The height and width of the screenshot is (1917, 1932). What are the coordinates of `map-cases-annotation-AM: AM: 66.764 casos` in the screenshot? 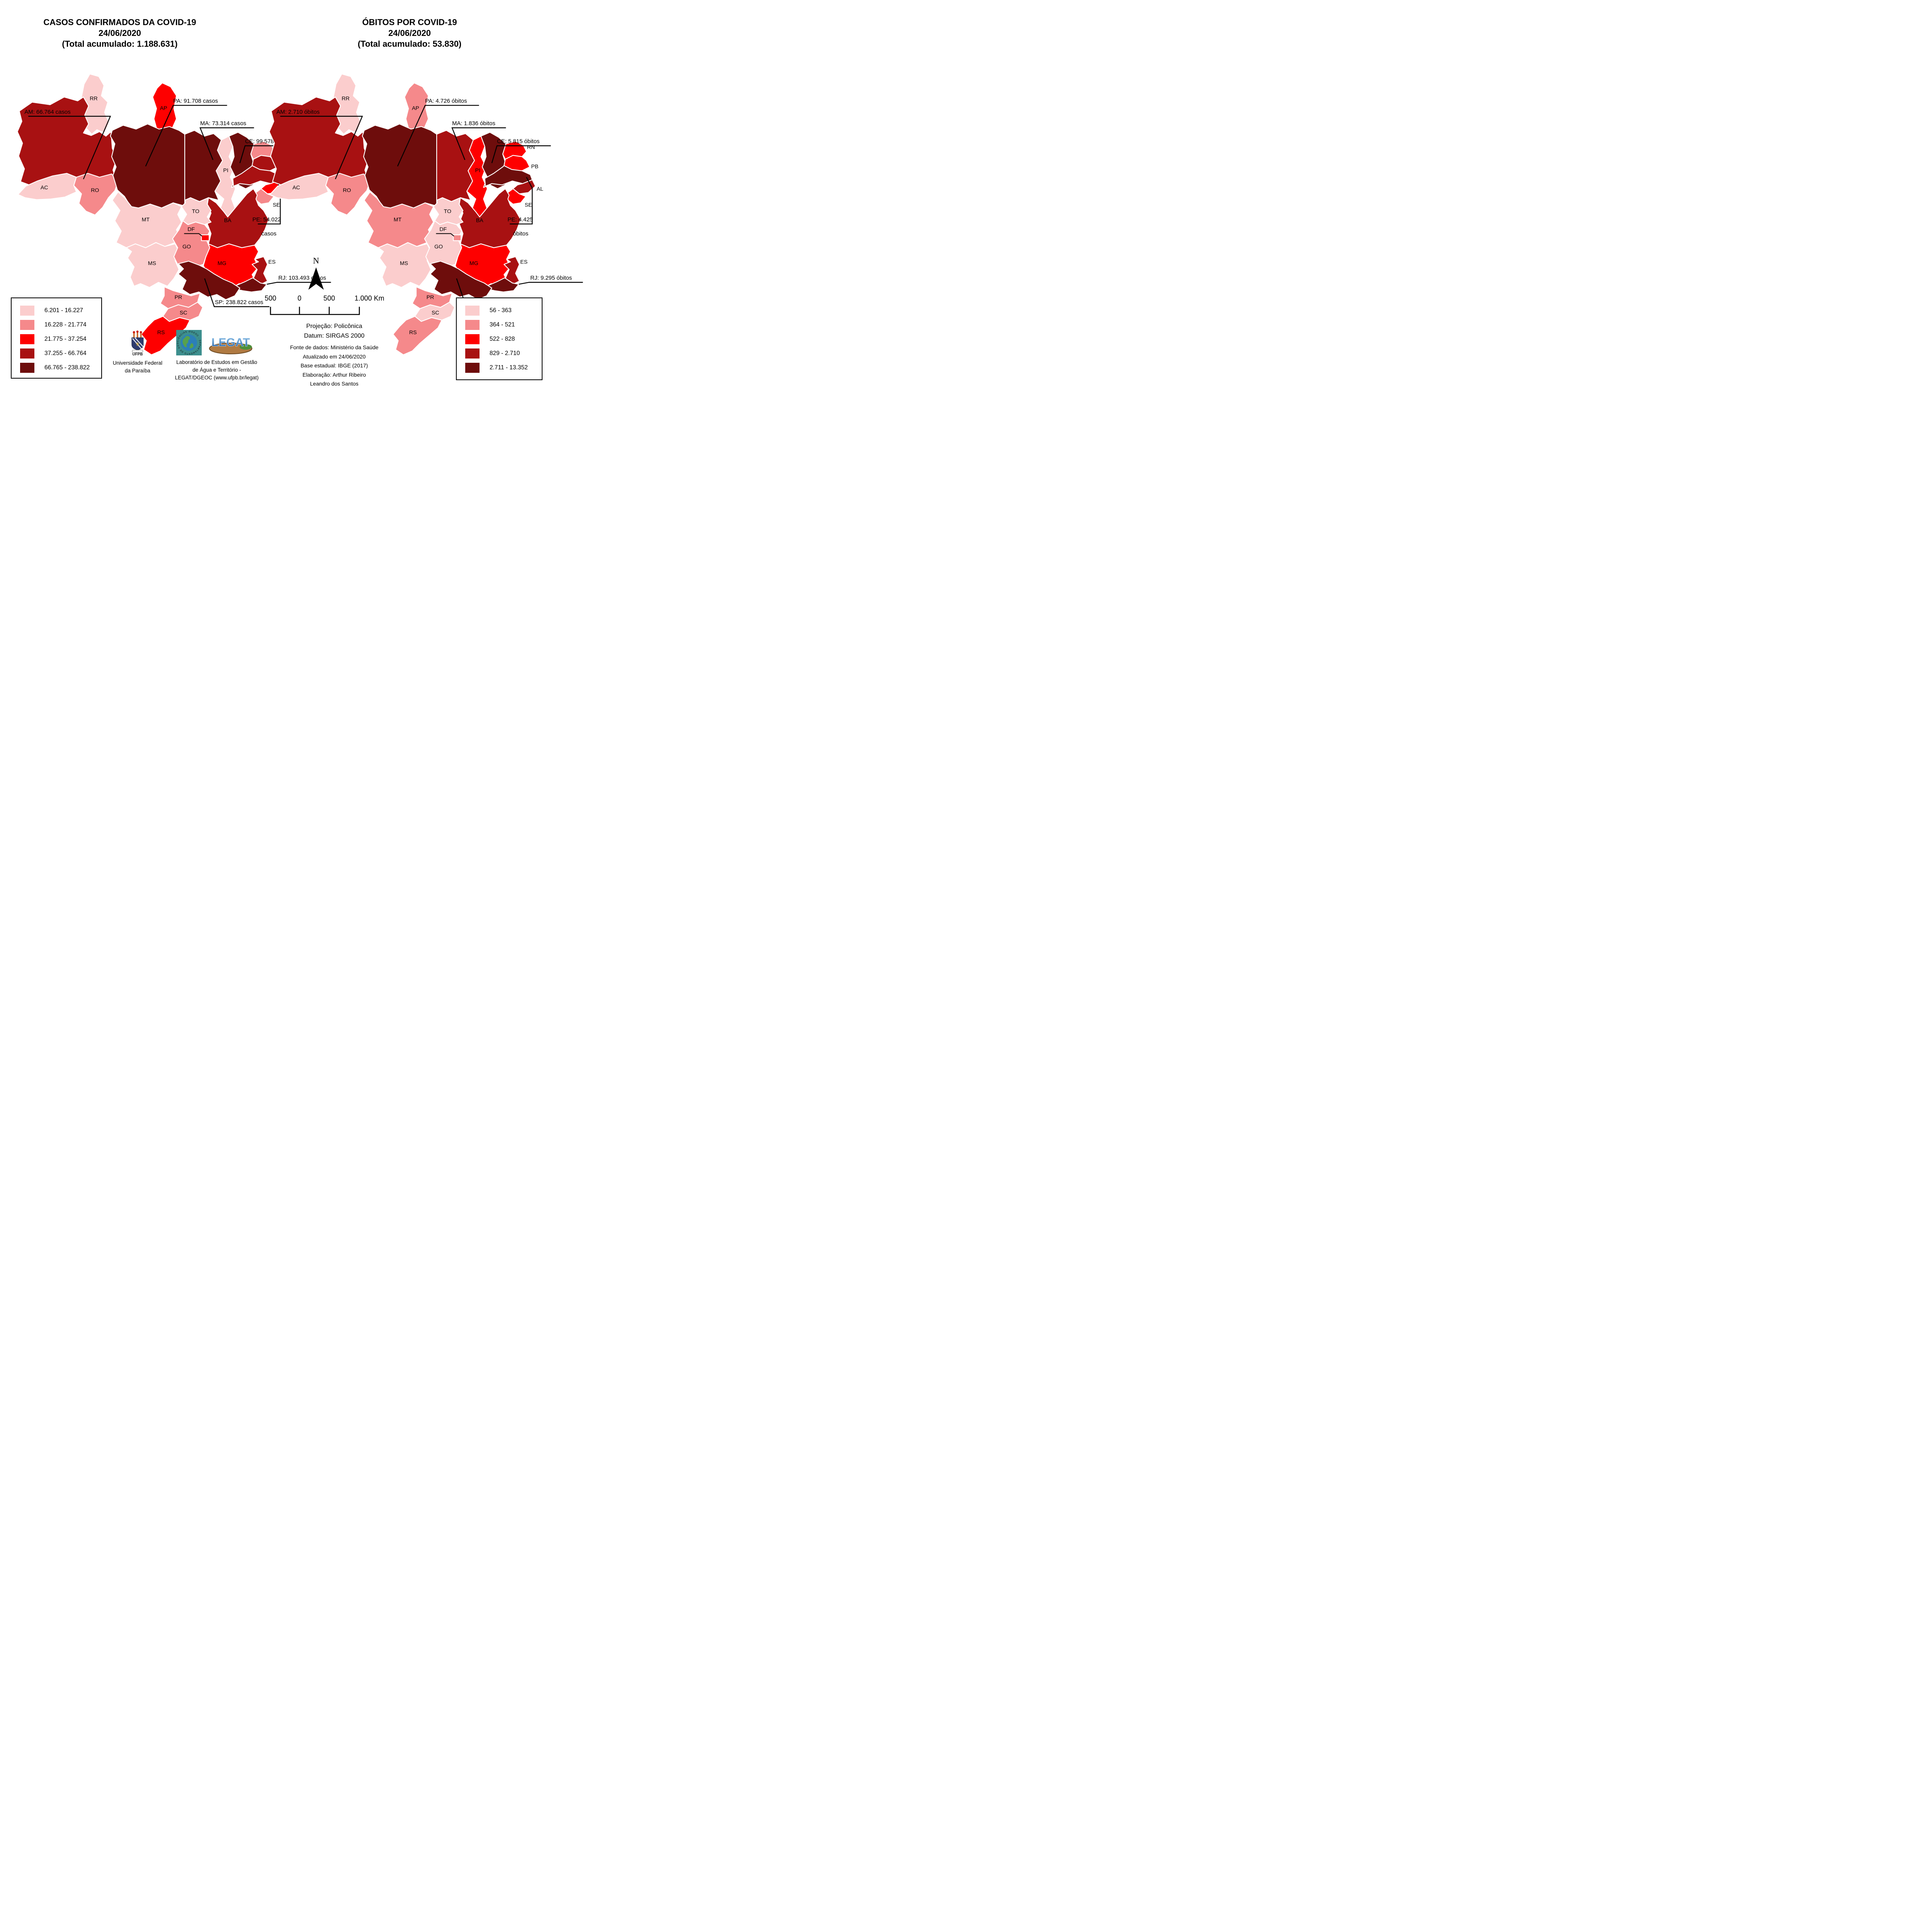 It's located at (47, 112).